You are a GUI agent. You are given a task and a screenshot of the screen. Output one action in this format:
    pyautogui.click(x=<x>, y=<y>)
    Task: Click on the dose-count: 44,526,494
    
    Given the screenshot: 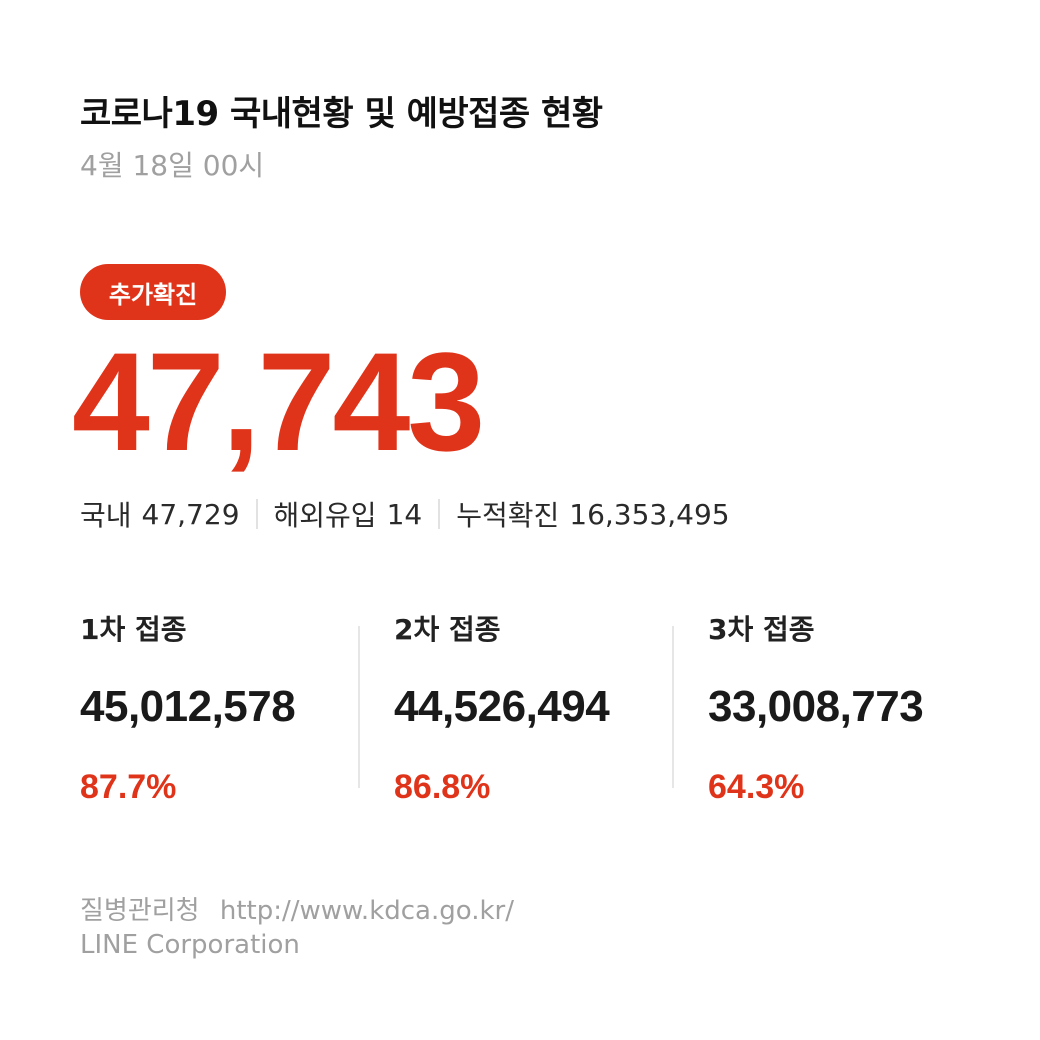 What is the action you would take?
    pyautogui.click(x=502, y=706)
    